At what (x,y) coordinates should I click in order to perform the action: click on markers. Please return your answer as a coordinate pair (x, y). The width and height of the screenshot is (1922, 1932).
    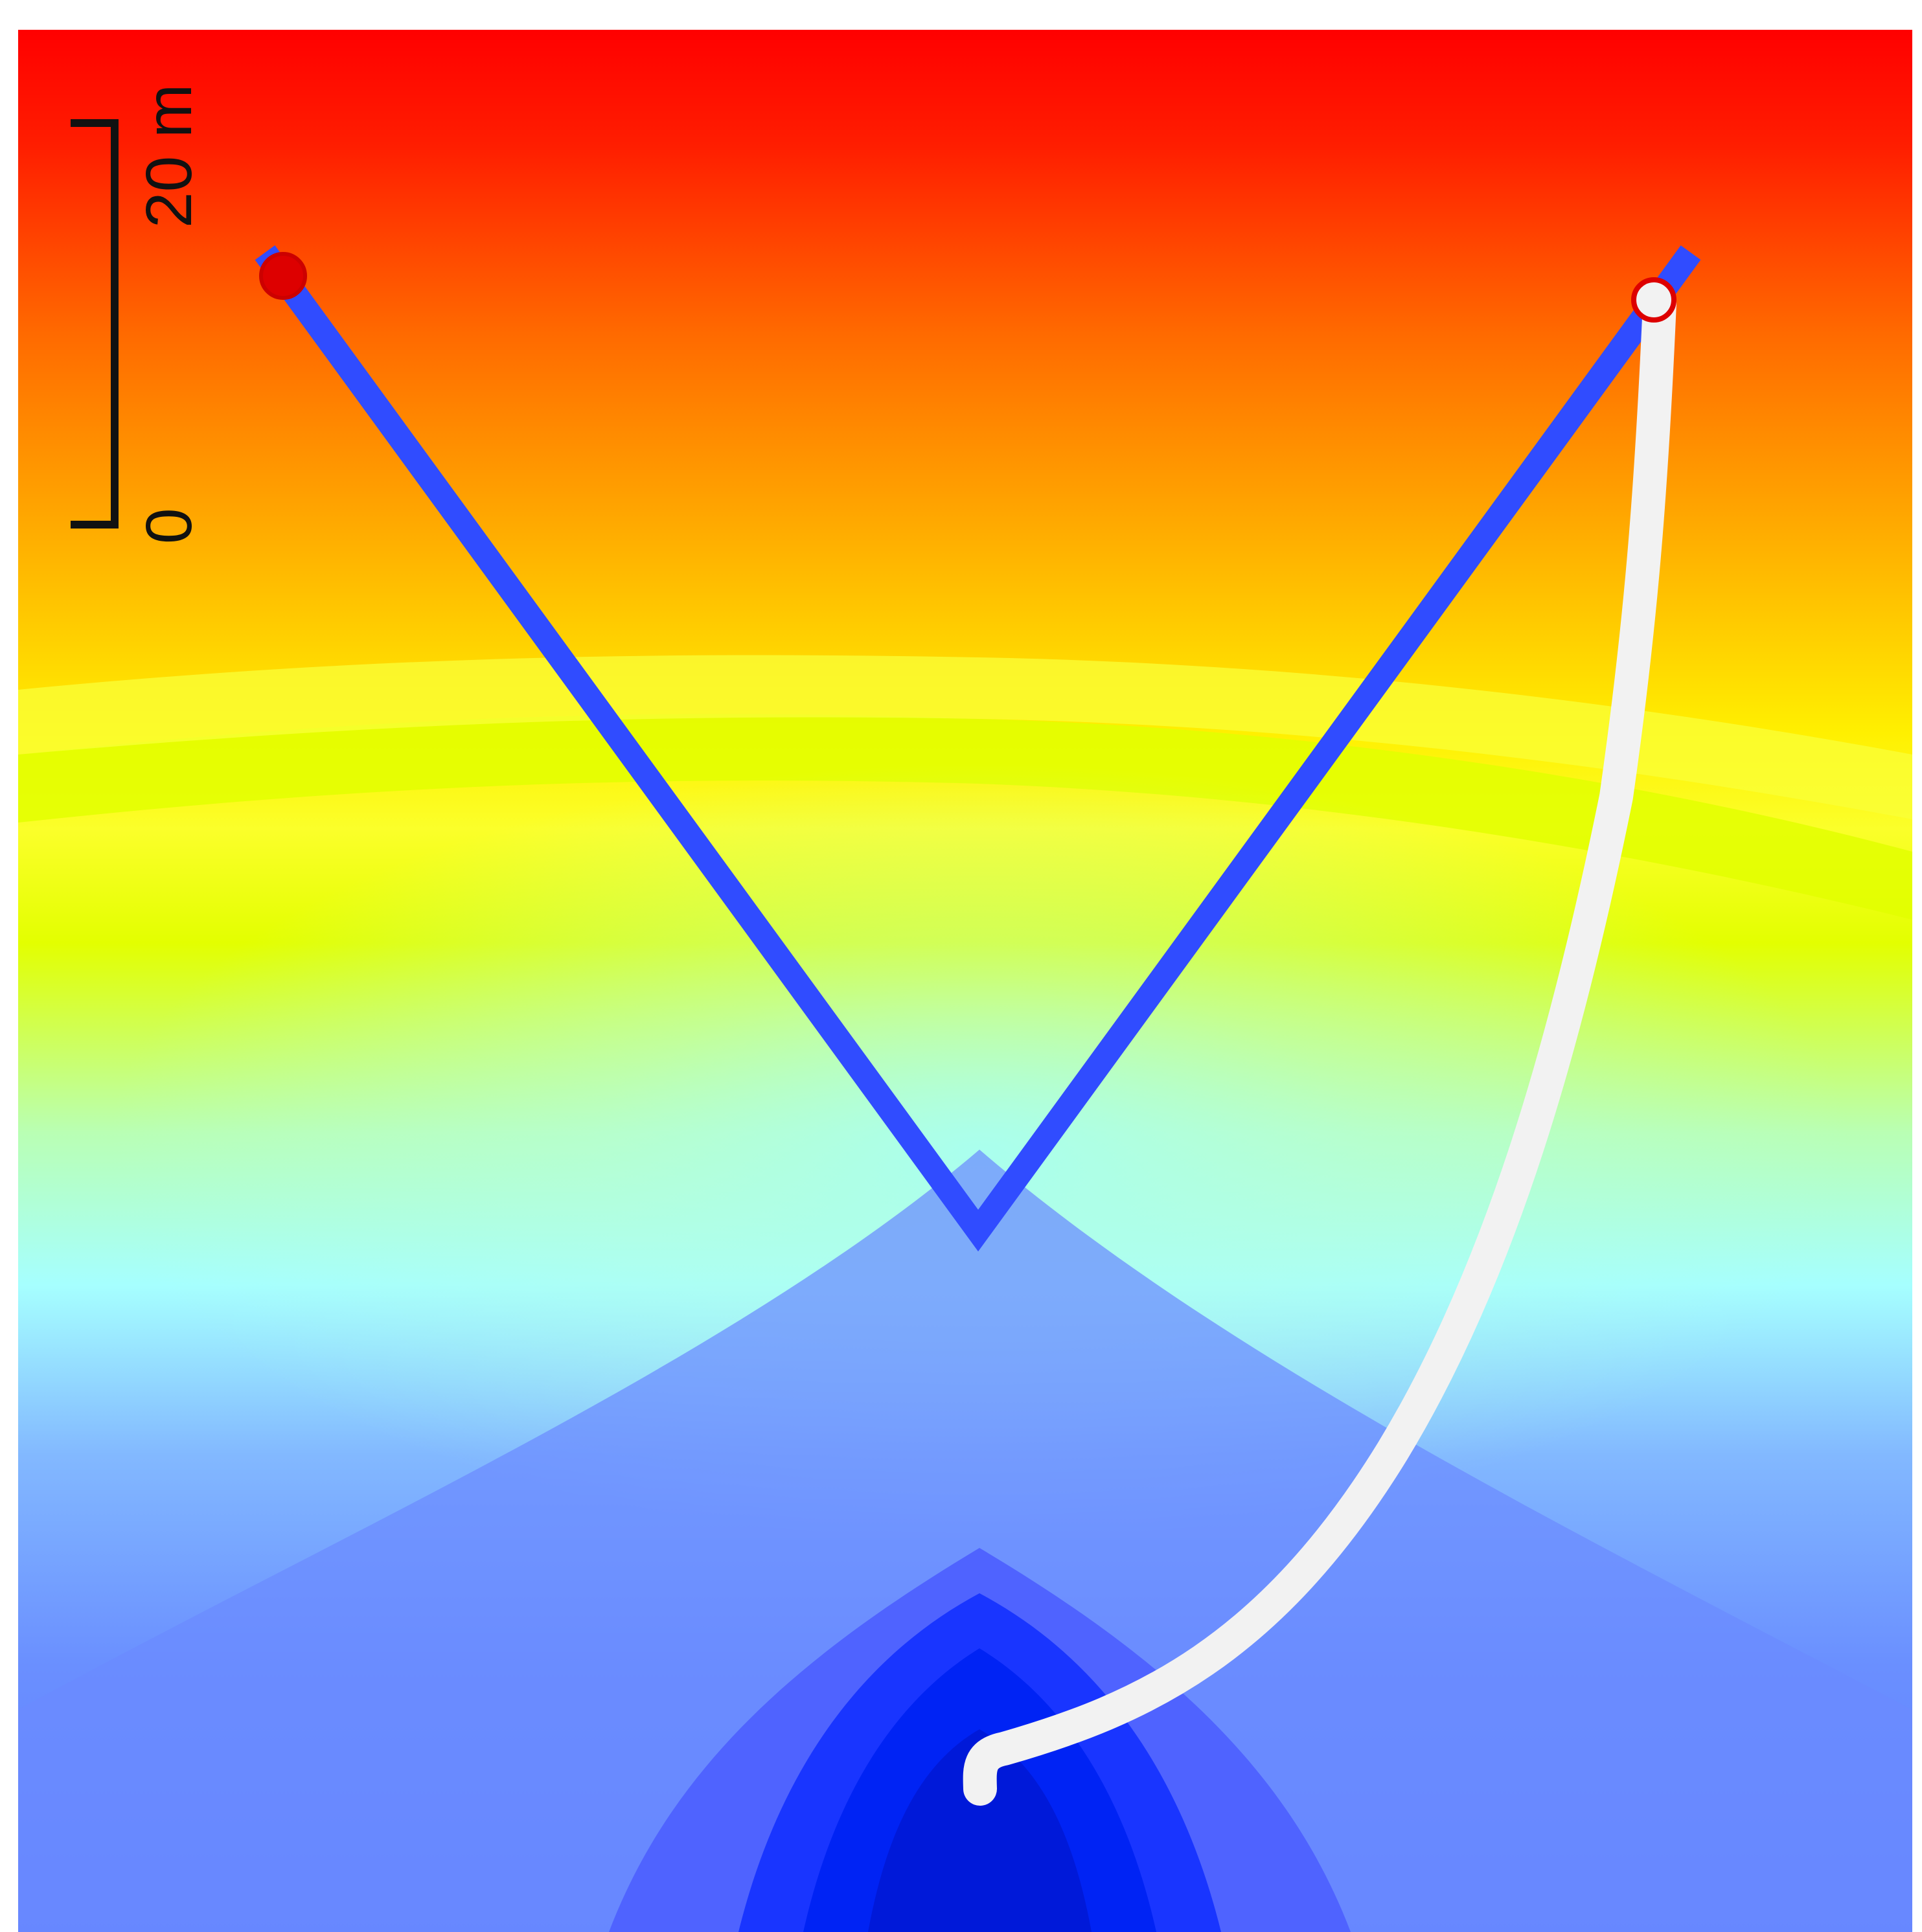
    Looking at the image, I should click on (967, 287).